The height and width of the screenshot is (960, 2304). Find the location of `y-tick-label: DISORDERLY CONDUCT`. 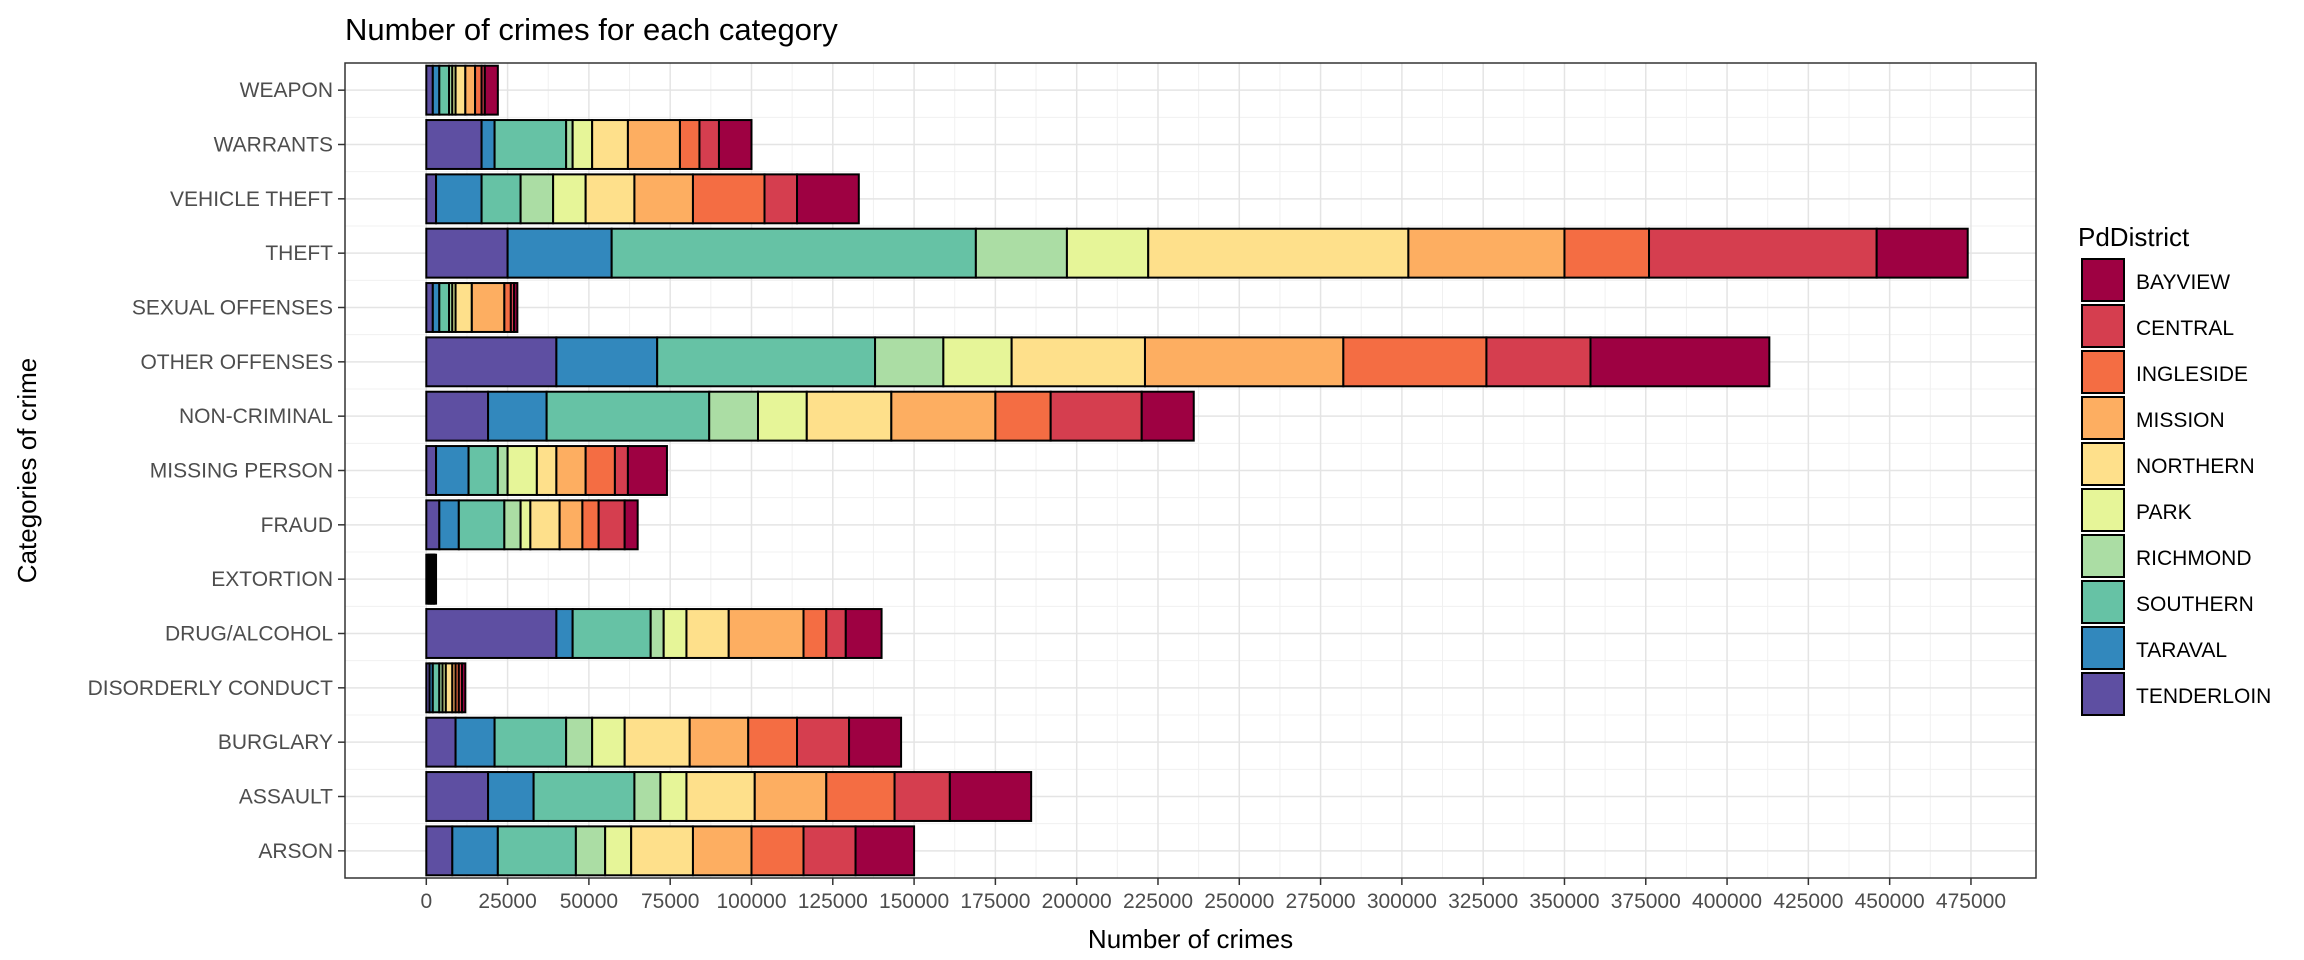

y-tick-label: DISORDERLY CONDUCT is located at coordinates (211, 688).